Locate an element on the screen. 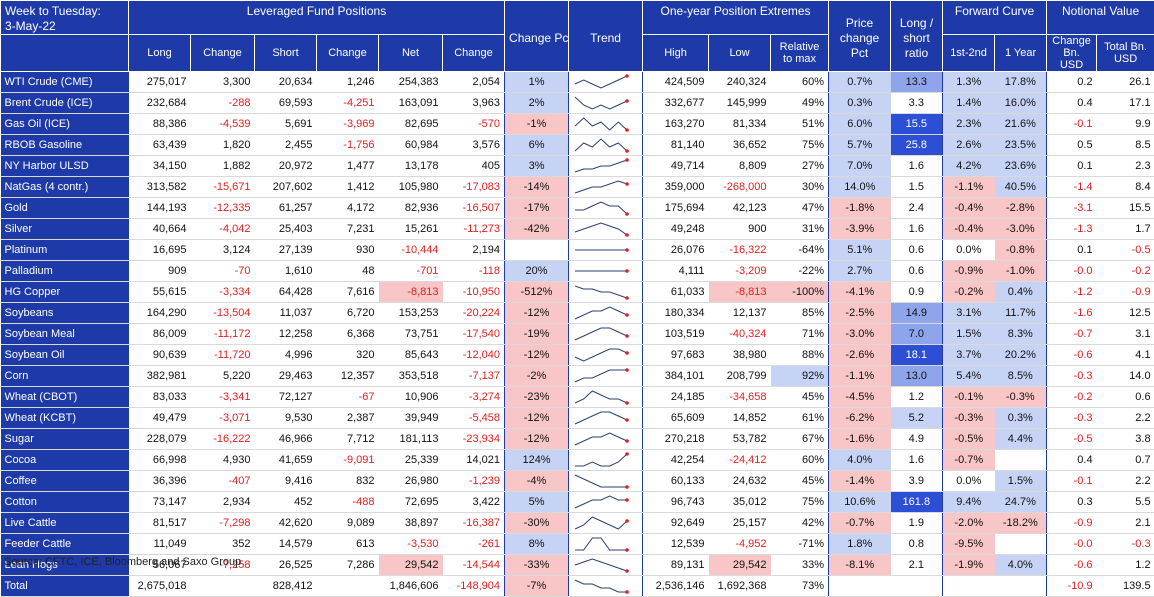 Image resolution: width=1154 pixels, height=597 pixels. cell-rel: 30% is located at coordinates (800, 187).